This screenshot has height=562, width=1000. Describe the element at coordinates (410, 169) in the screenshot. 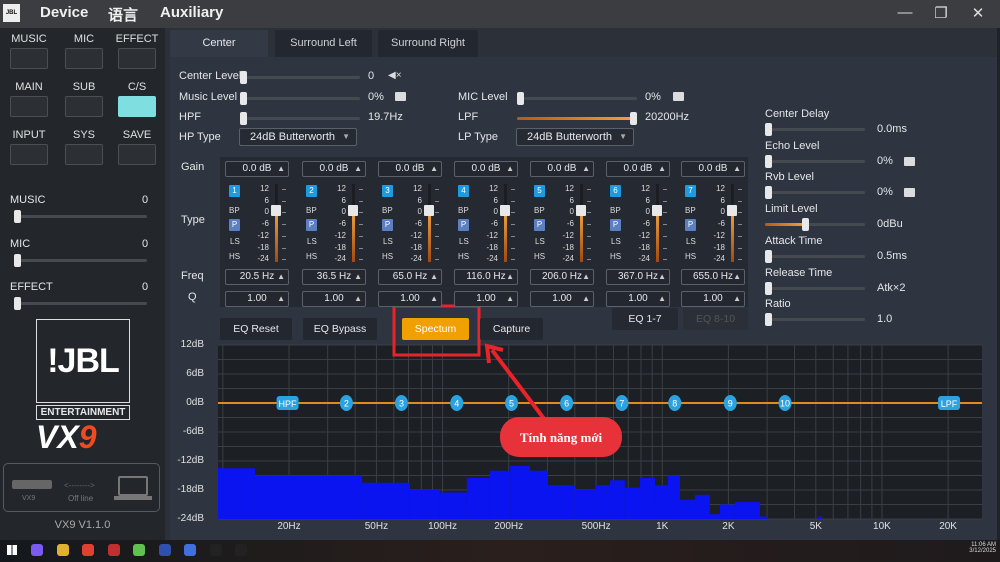

I see `band-3-gain-input: 0.0 dB ▲` at that location.